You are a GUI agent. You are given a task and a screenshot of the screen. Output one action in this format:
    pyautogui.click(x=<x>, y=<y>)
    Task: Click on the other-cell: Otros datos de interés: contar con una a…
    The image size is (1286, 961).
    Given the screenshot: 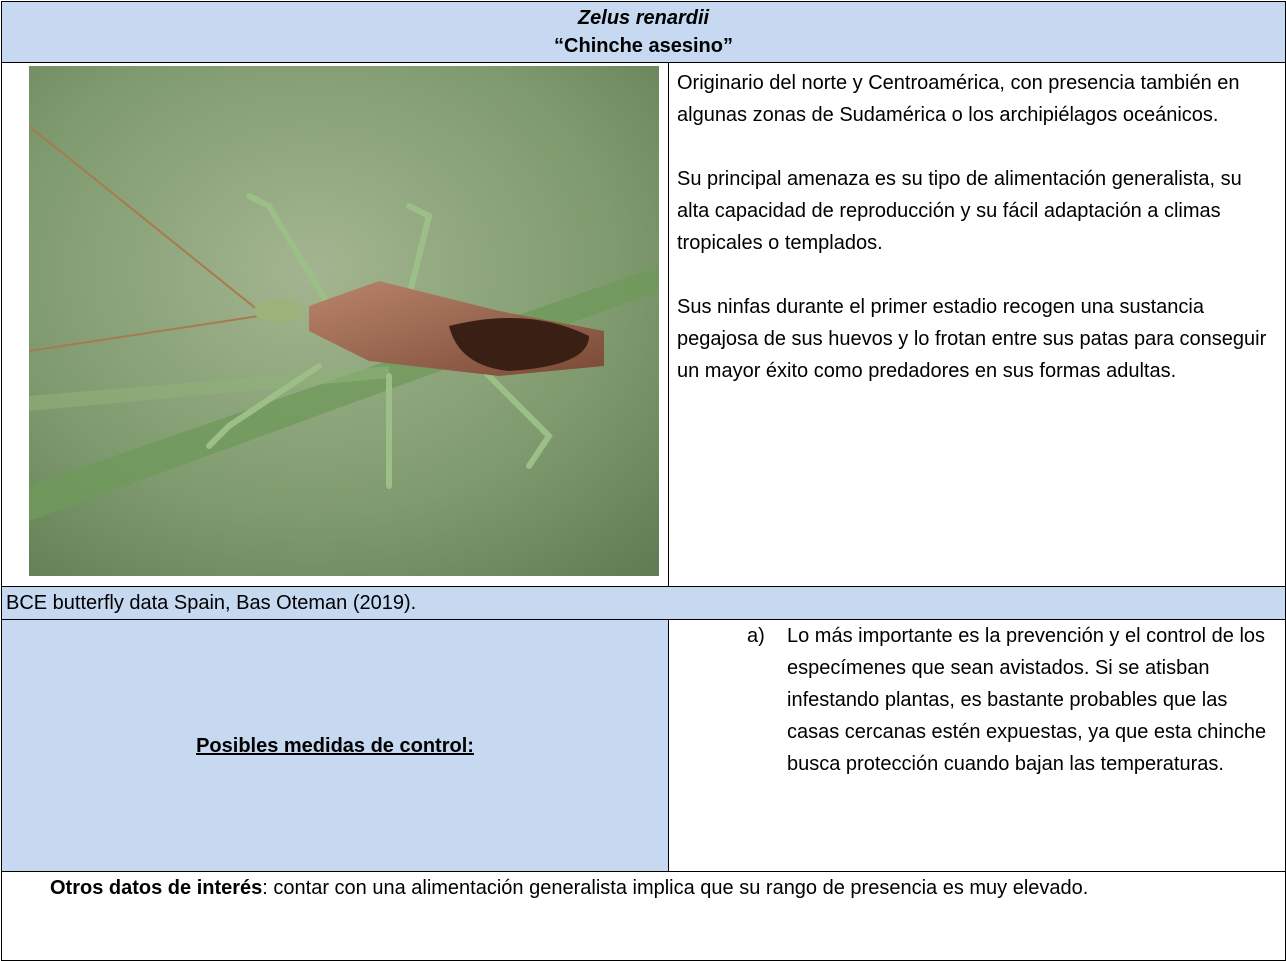 What is the action you would take?
    pyautogui.click(x=643, y=916)
    